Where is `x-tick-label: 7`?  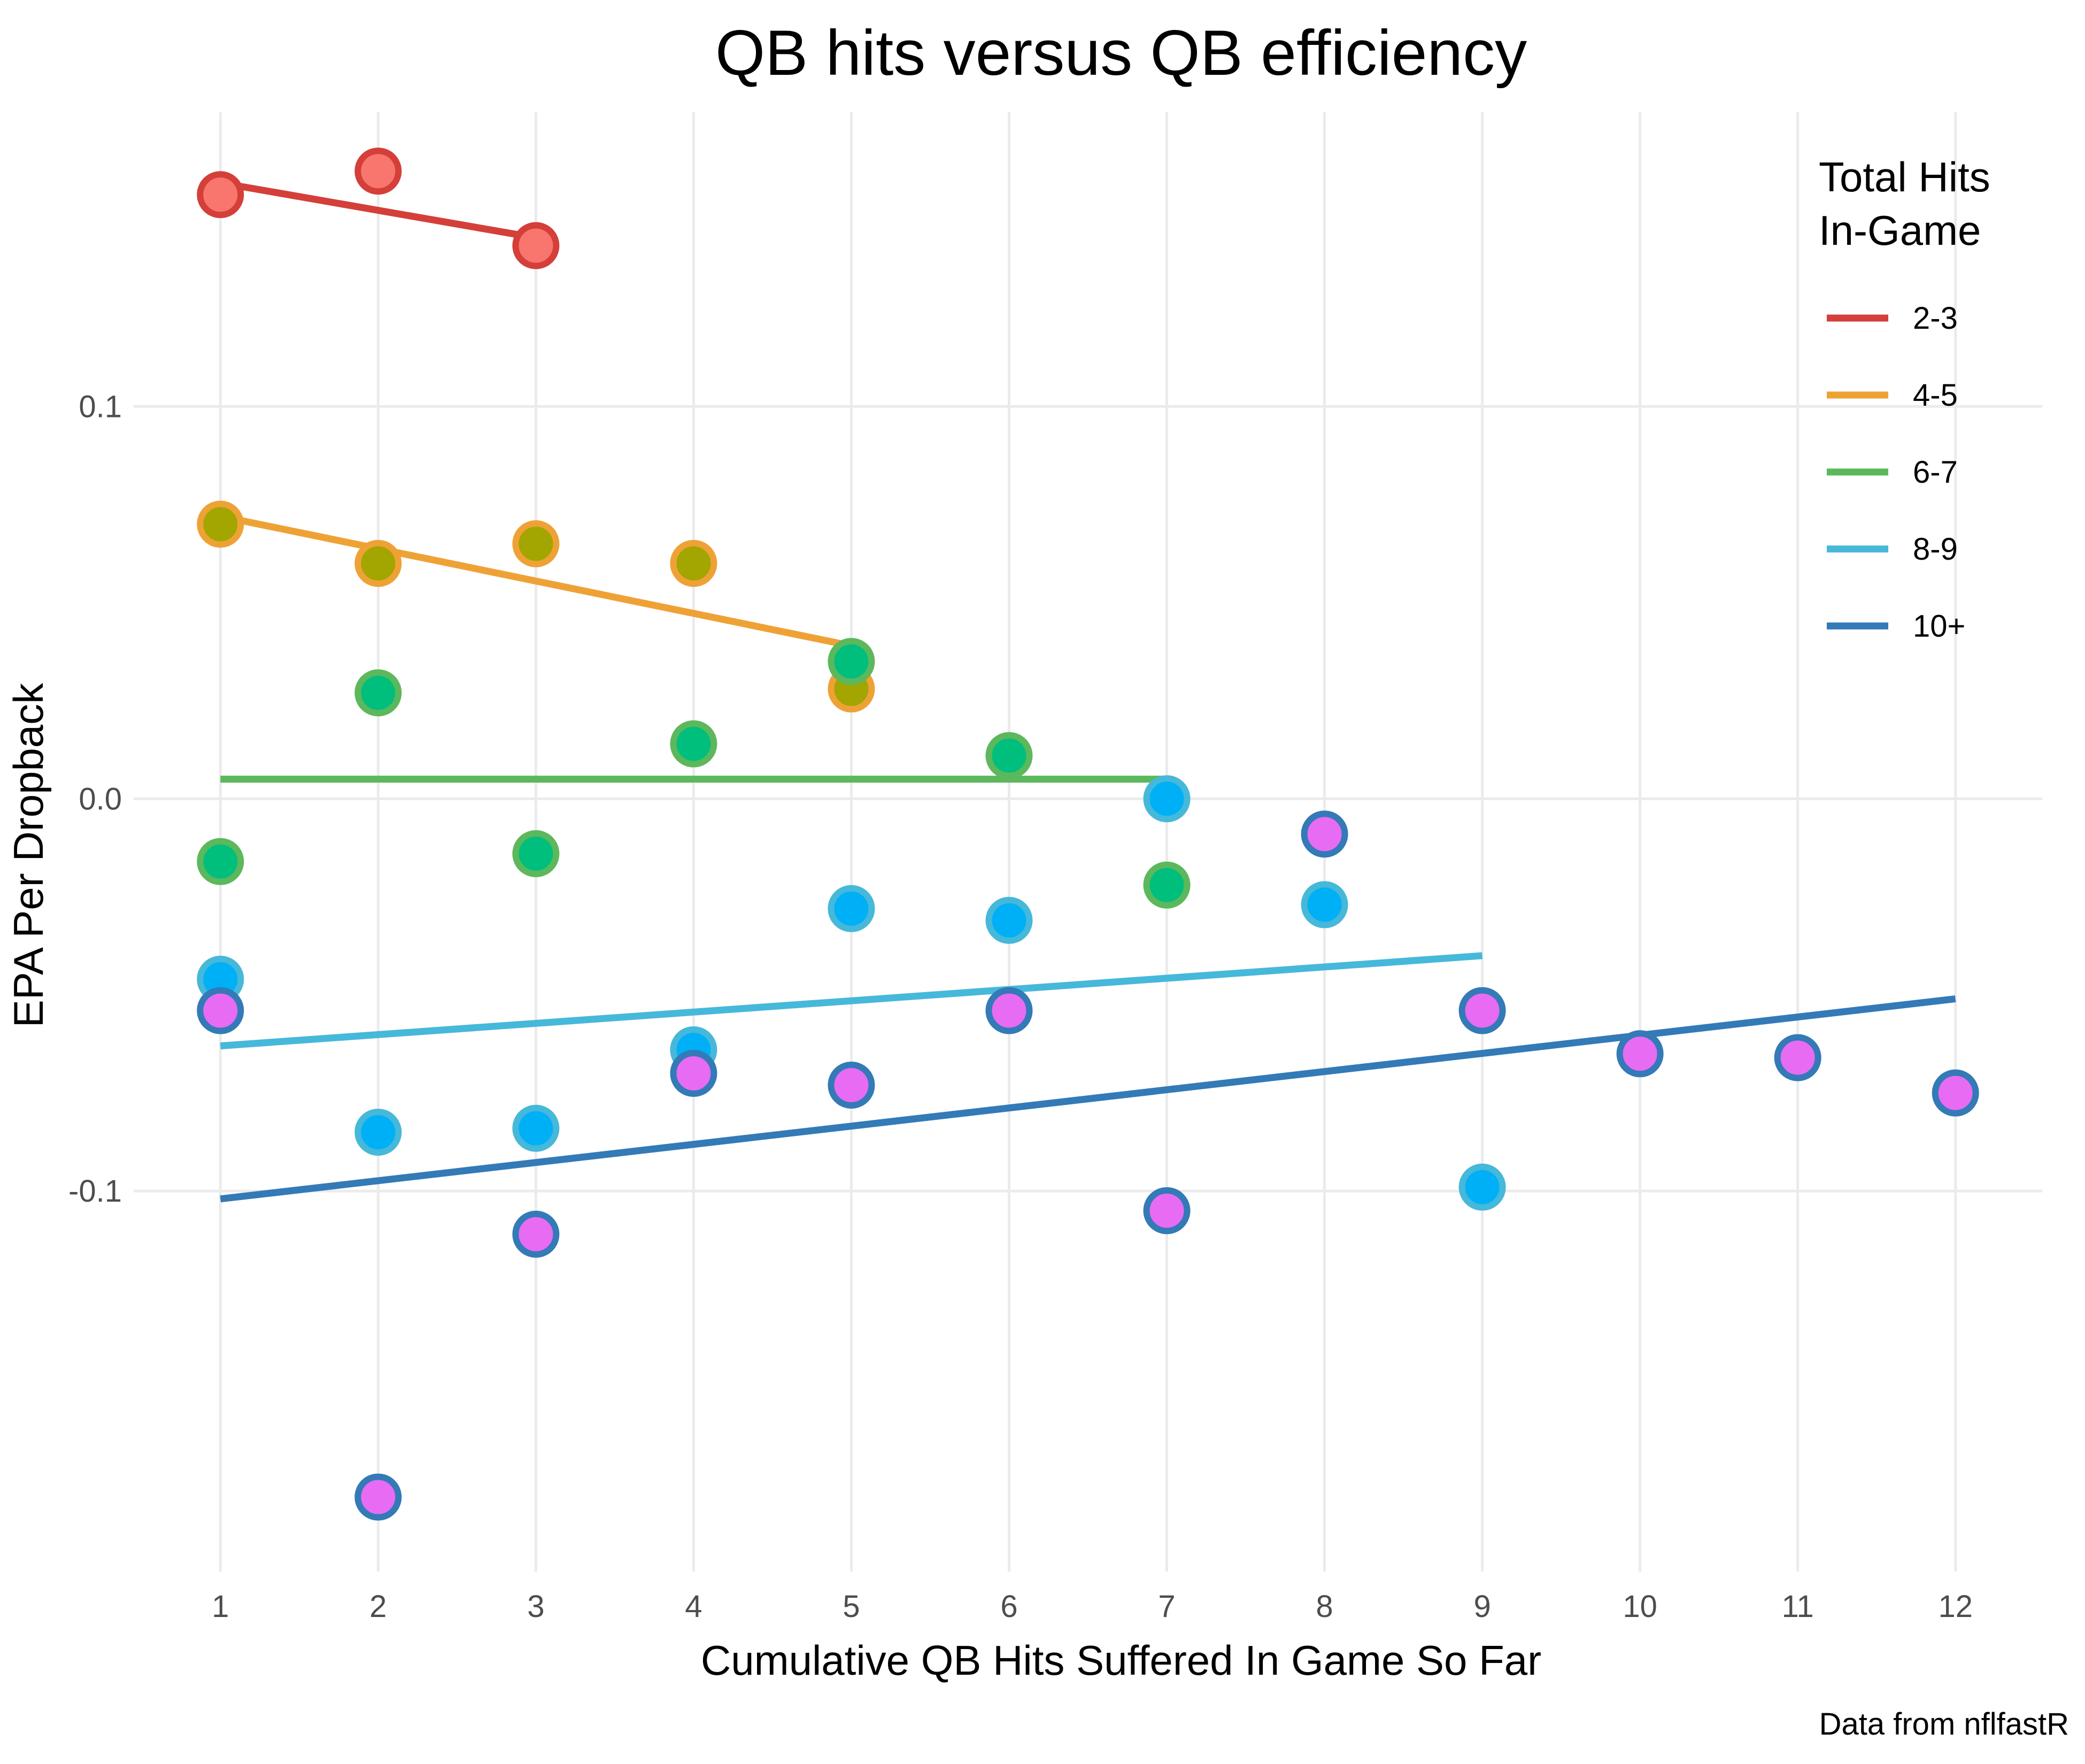
x-tick-label: 7 is located at coordinates (1166, 1607).